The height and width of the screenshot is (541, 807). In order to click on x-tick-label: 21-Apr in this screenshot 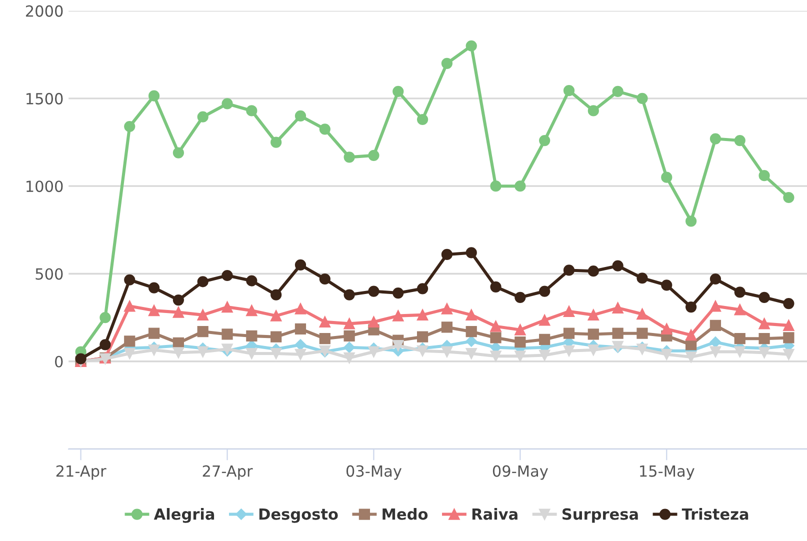, I will do `click(81, 472)`.